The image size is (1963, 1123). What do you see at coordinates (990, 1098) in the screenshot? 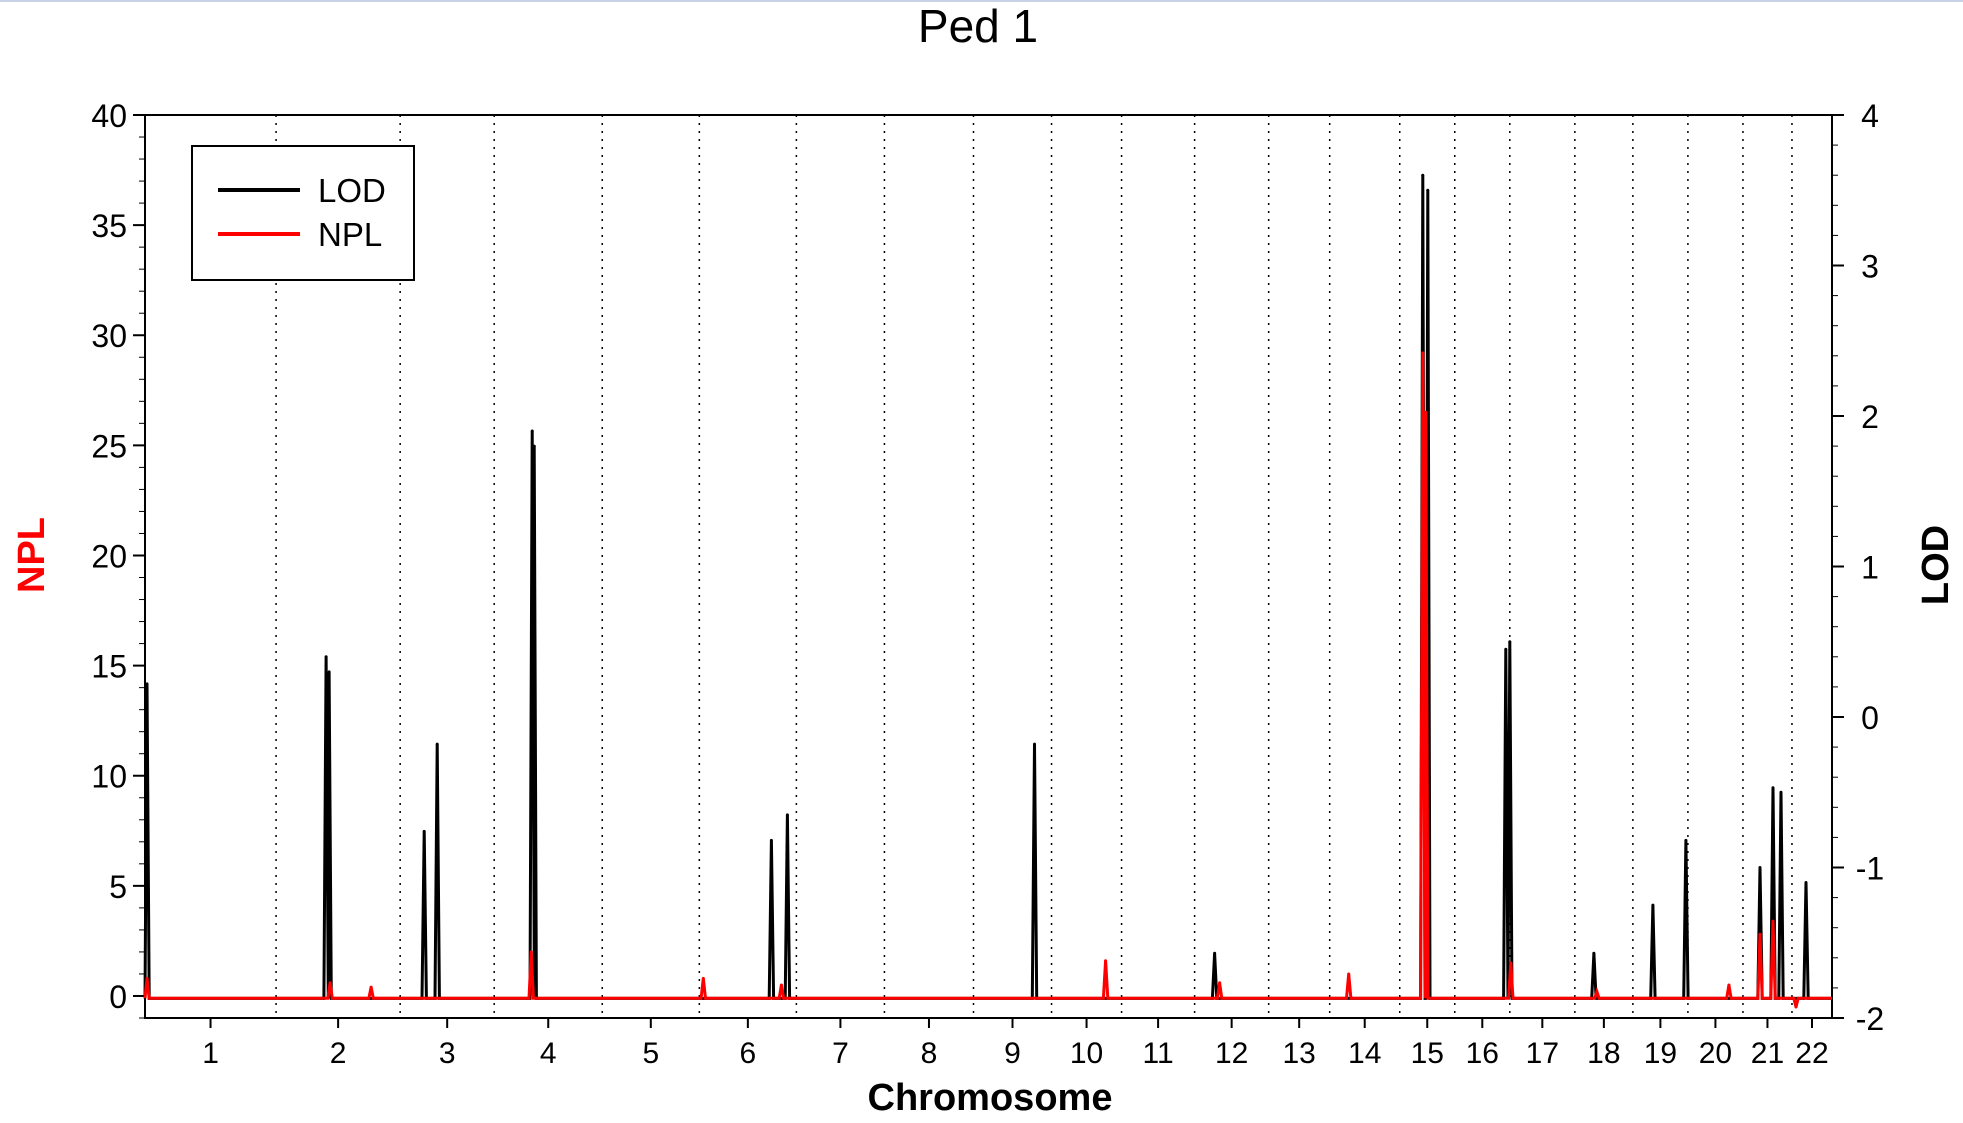
I see `chromosome-axis-label: Chromosome` at bounding box center [990, 1098].